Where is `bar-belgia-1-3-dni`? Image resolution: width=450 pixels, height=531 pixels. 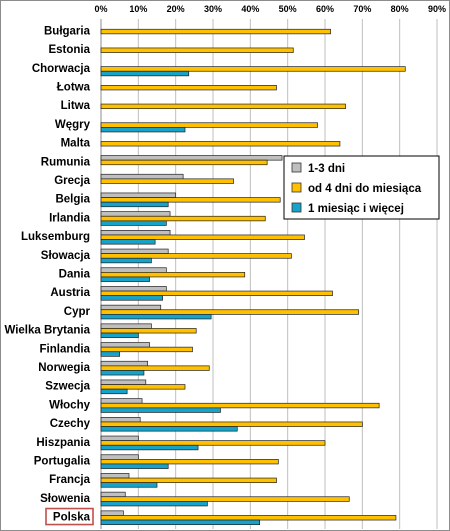 bar-belgia-1-3-dni is located at coordinates (138, 195).